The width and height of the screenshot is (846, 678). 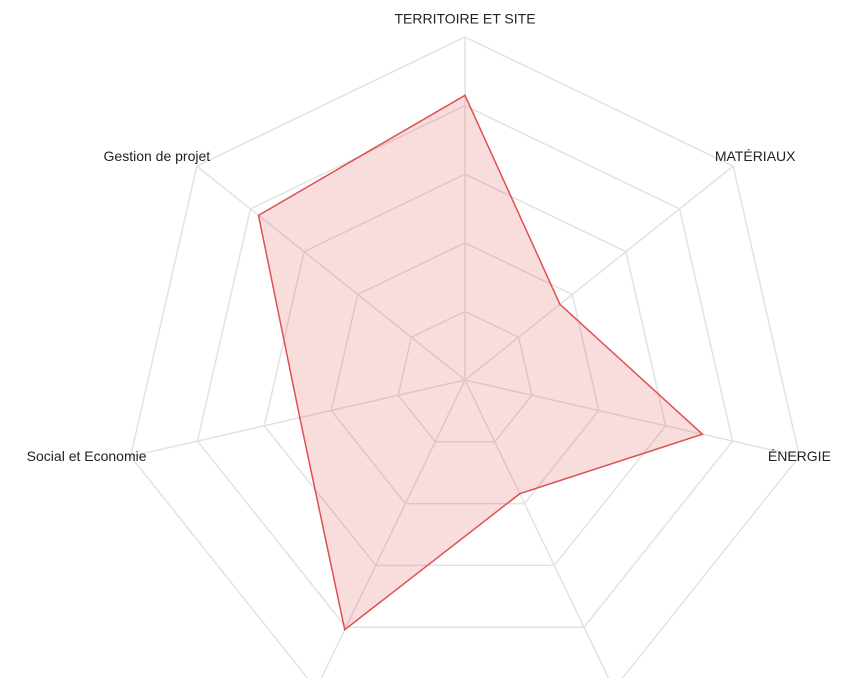 I want to click on axis-label: Gestion de projet, so click(x=157, y=156).